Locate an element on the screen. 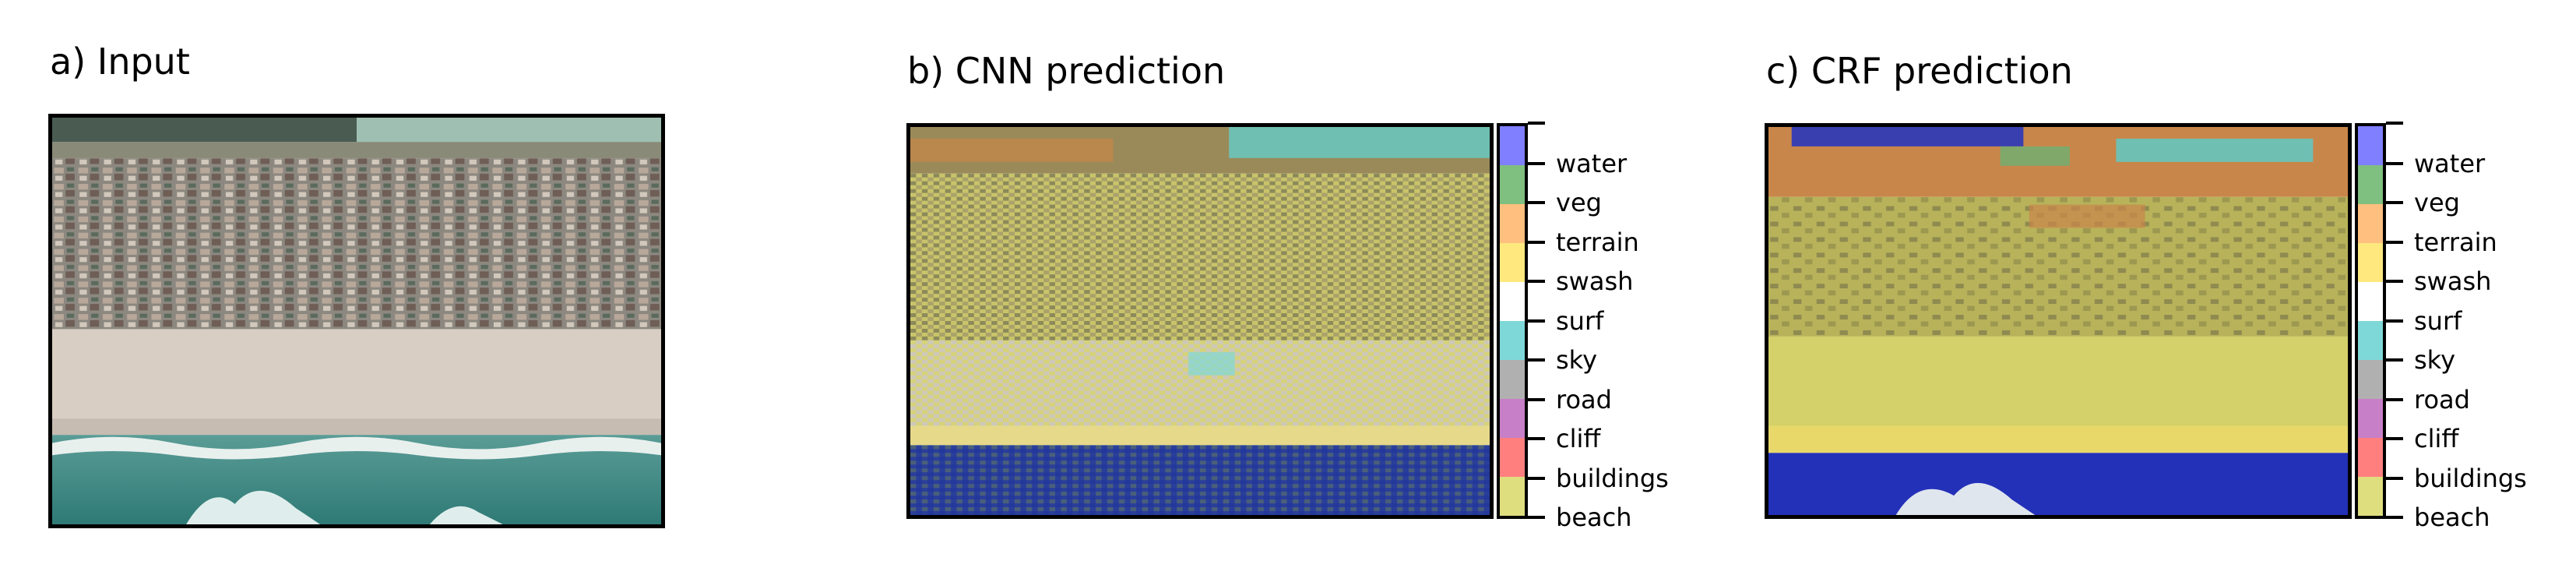  crf-legend-colorbar is located at coordinates (2370, 321).